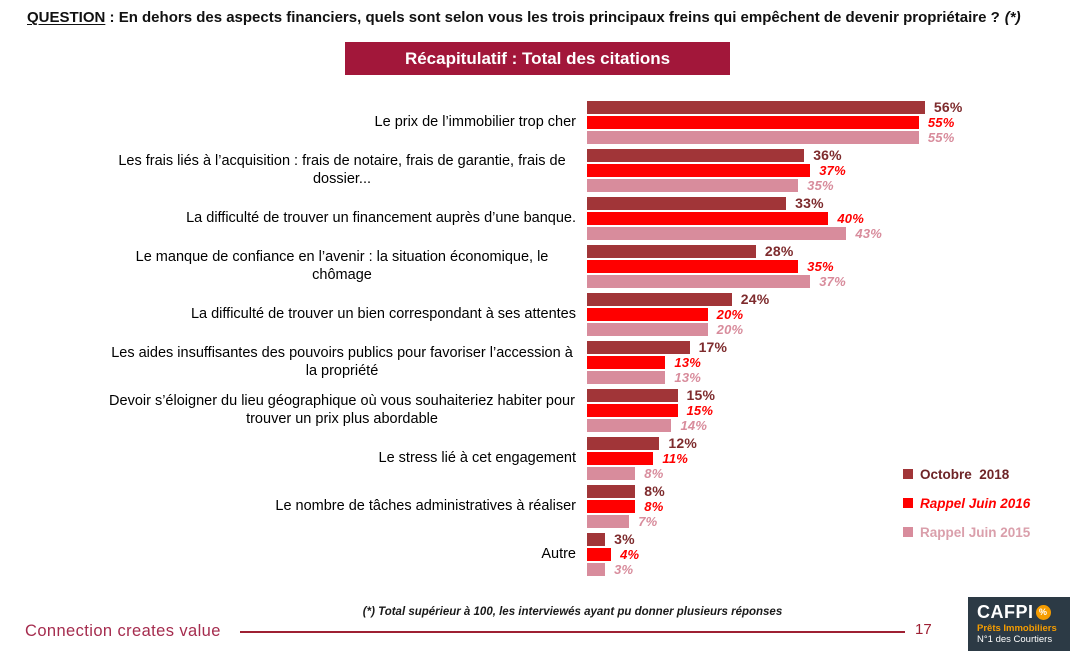 Image resolution: width=1070 pixels, height=654 pixels. I want to click on legend-item-octobre-2018: Octobre 2018, so click(966, 474).